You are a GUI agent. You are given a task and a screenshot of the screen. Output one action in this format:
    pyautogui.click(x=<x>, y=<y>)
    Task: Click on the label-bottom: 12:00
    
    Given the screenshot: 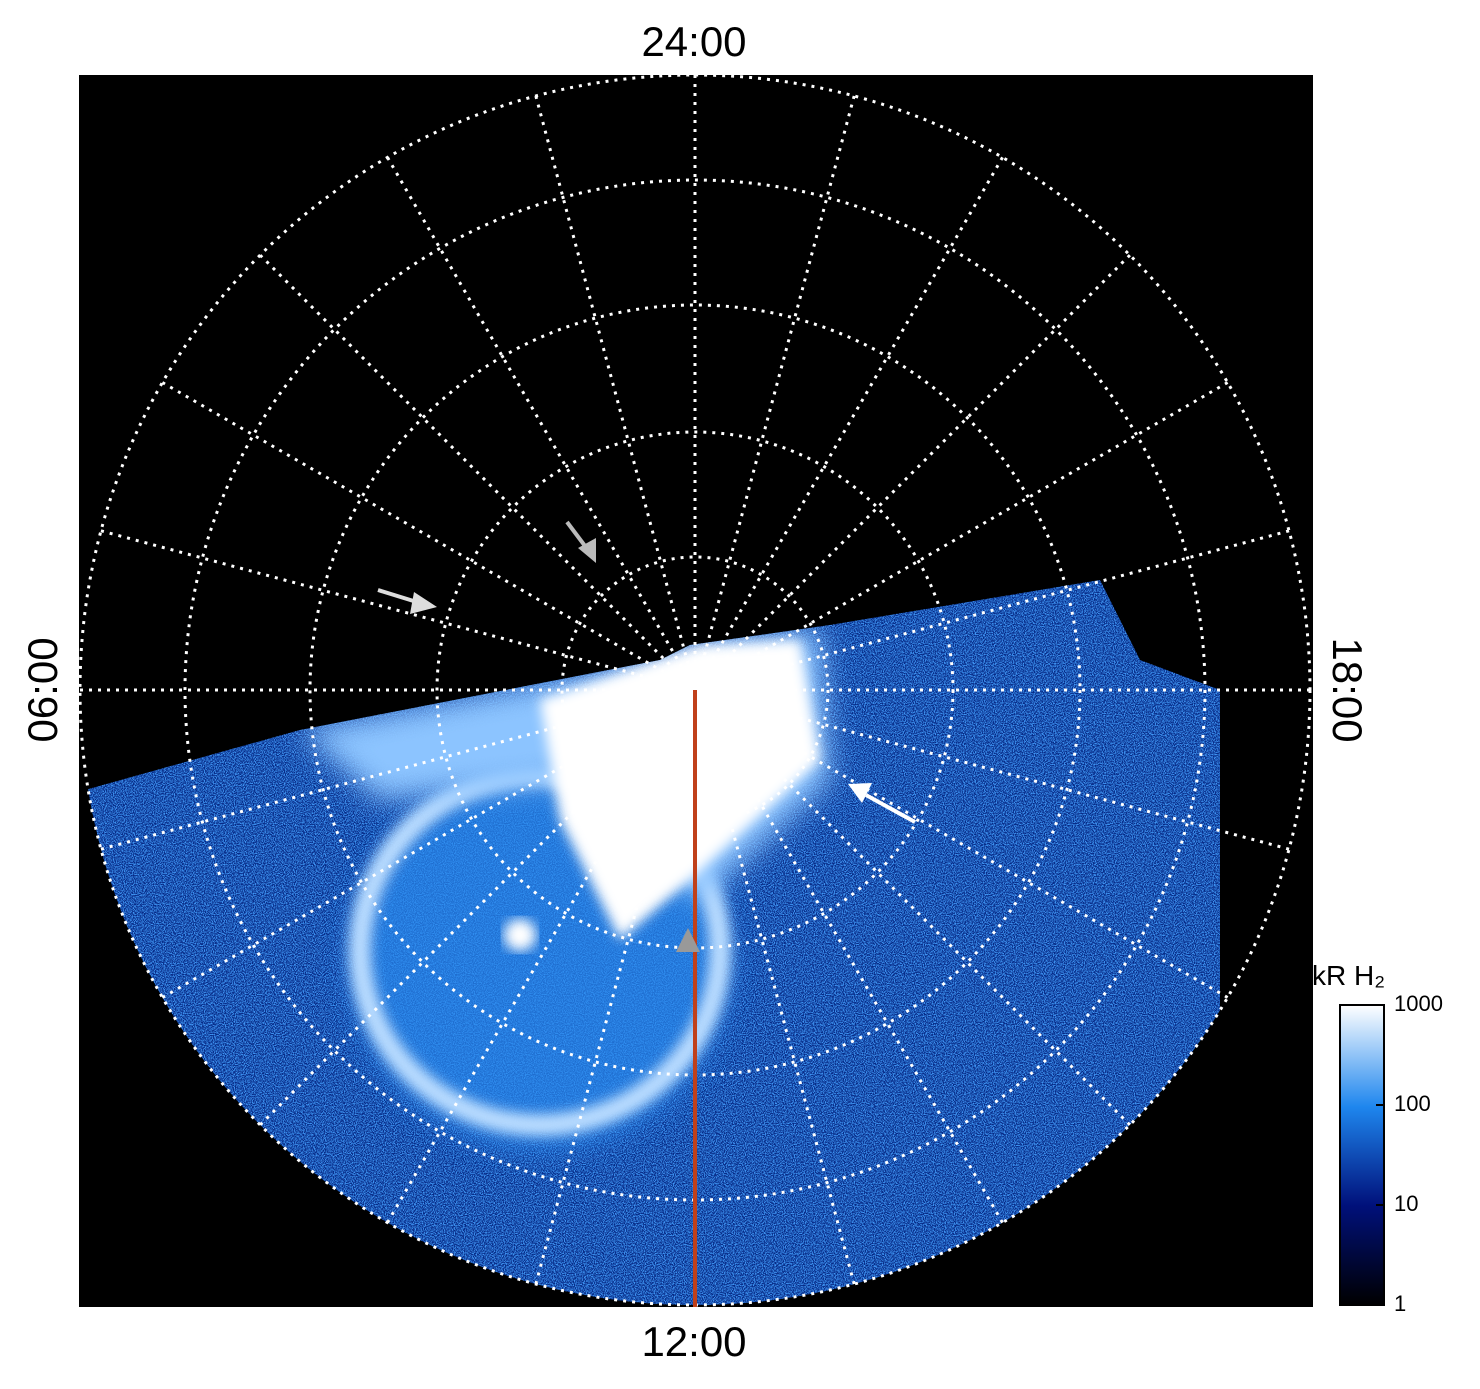 What is the action you would take?
    pyautogui.click(x=693, y=1341)
    